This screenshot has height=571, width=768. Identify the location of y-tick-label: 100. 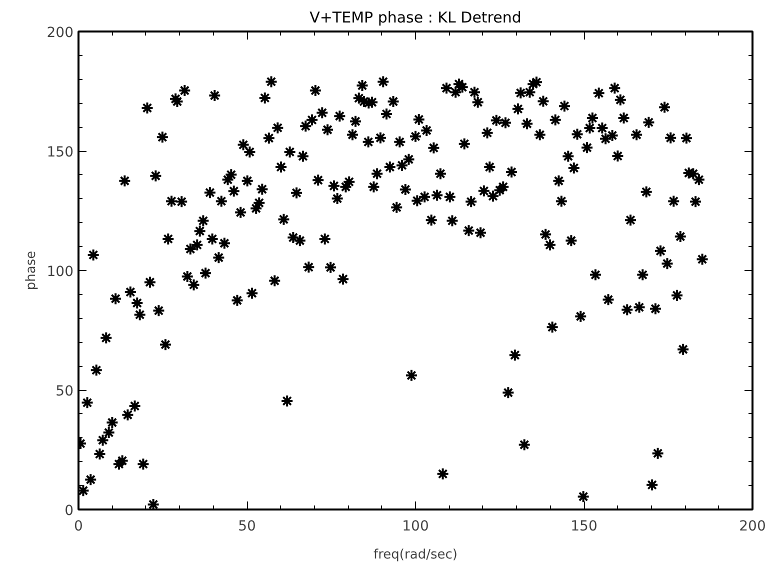
(60, 272).